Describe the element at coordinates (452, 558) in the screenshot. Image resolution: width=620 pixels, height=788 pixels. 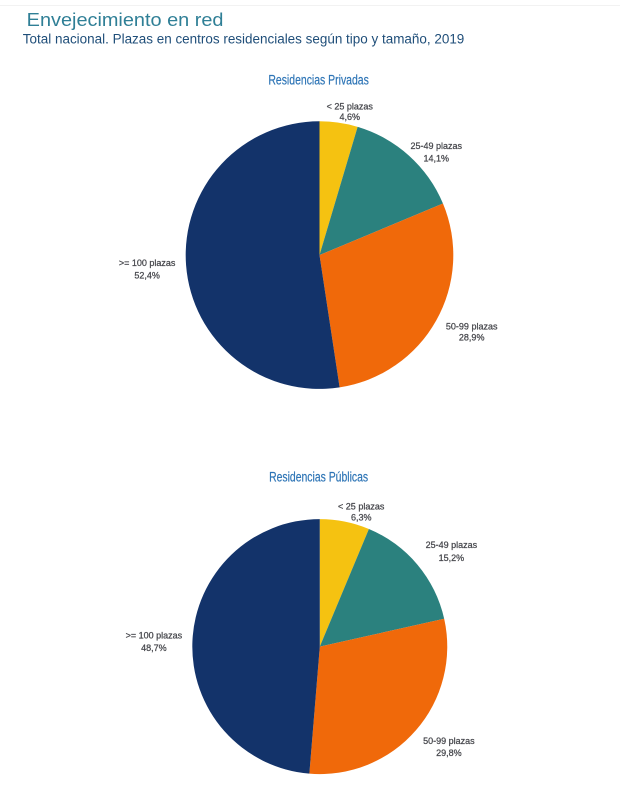
I see `svg-text: 15,2%` at that location.